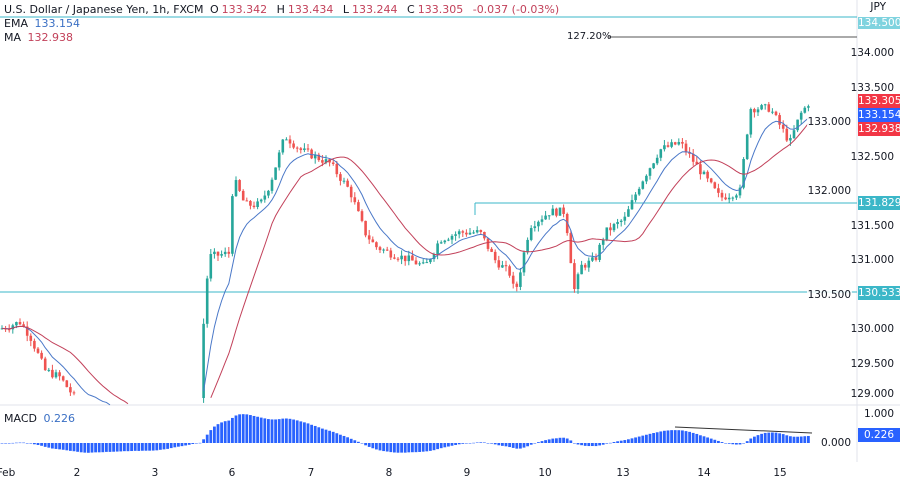 The width and height of the screenshot is (900, 481). What do you see at coordinates (41, 418) in the screenshot?
I see `macd-legend: MACD 0.226` at bounding box center [41, 418].